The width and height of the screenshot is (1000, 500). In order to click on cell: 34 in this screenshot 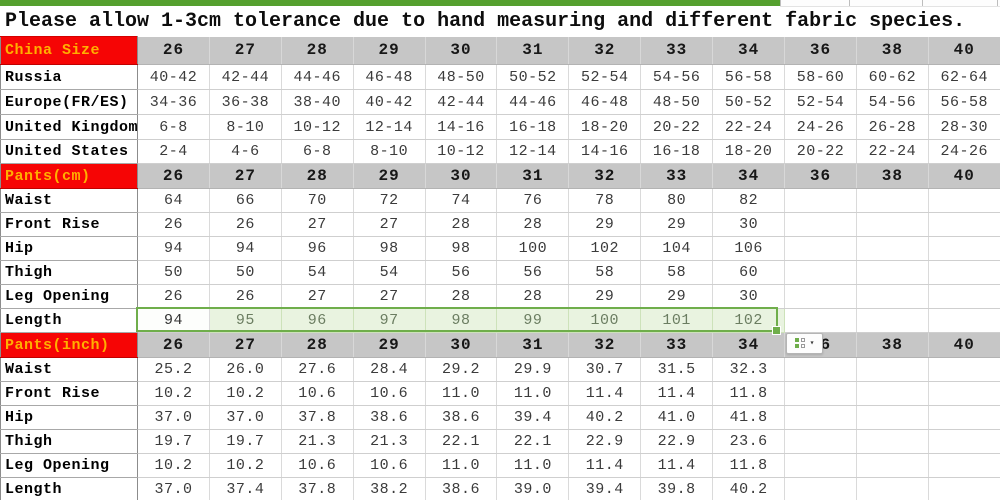, I will do `click(749, 50)`.